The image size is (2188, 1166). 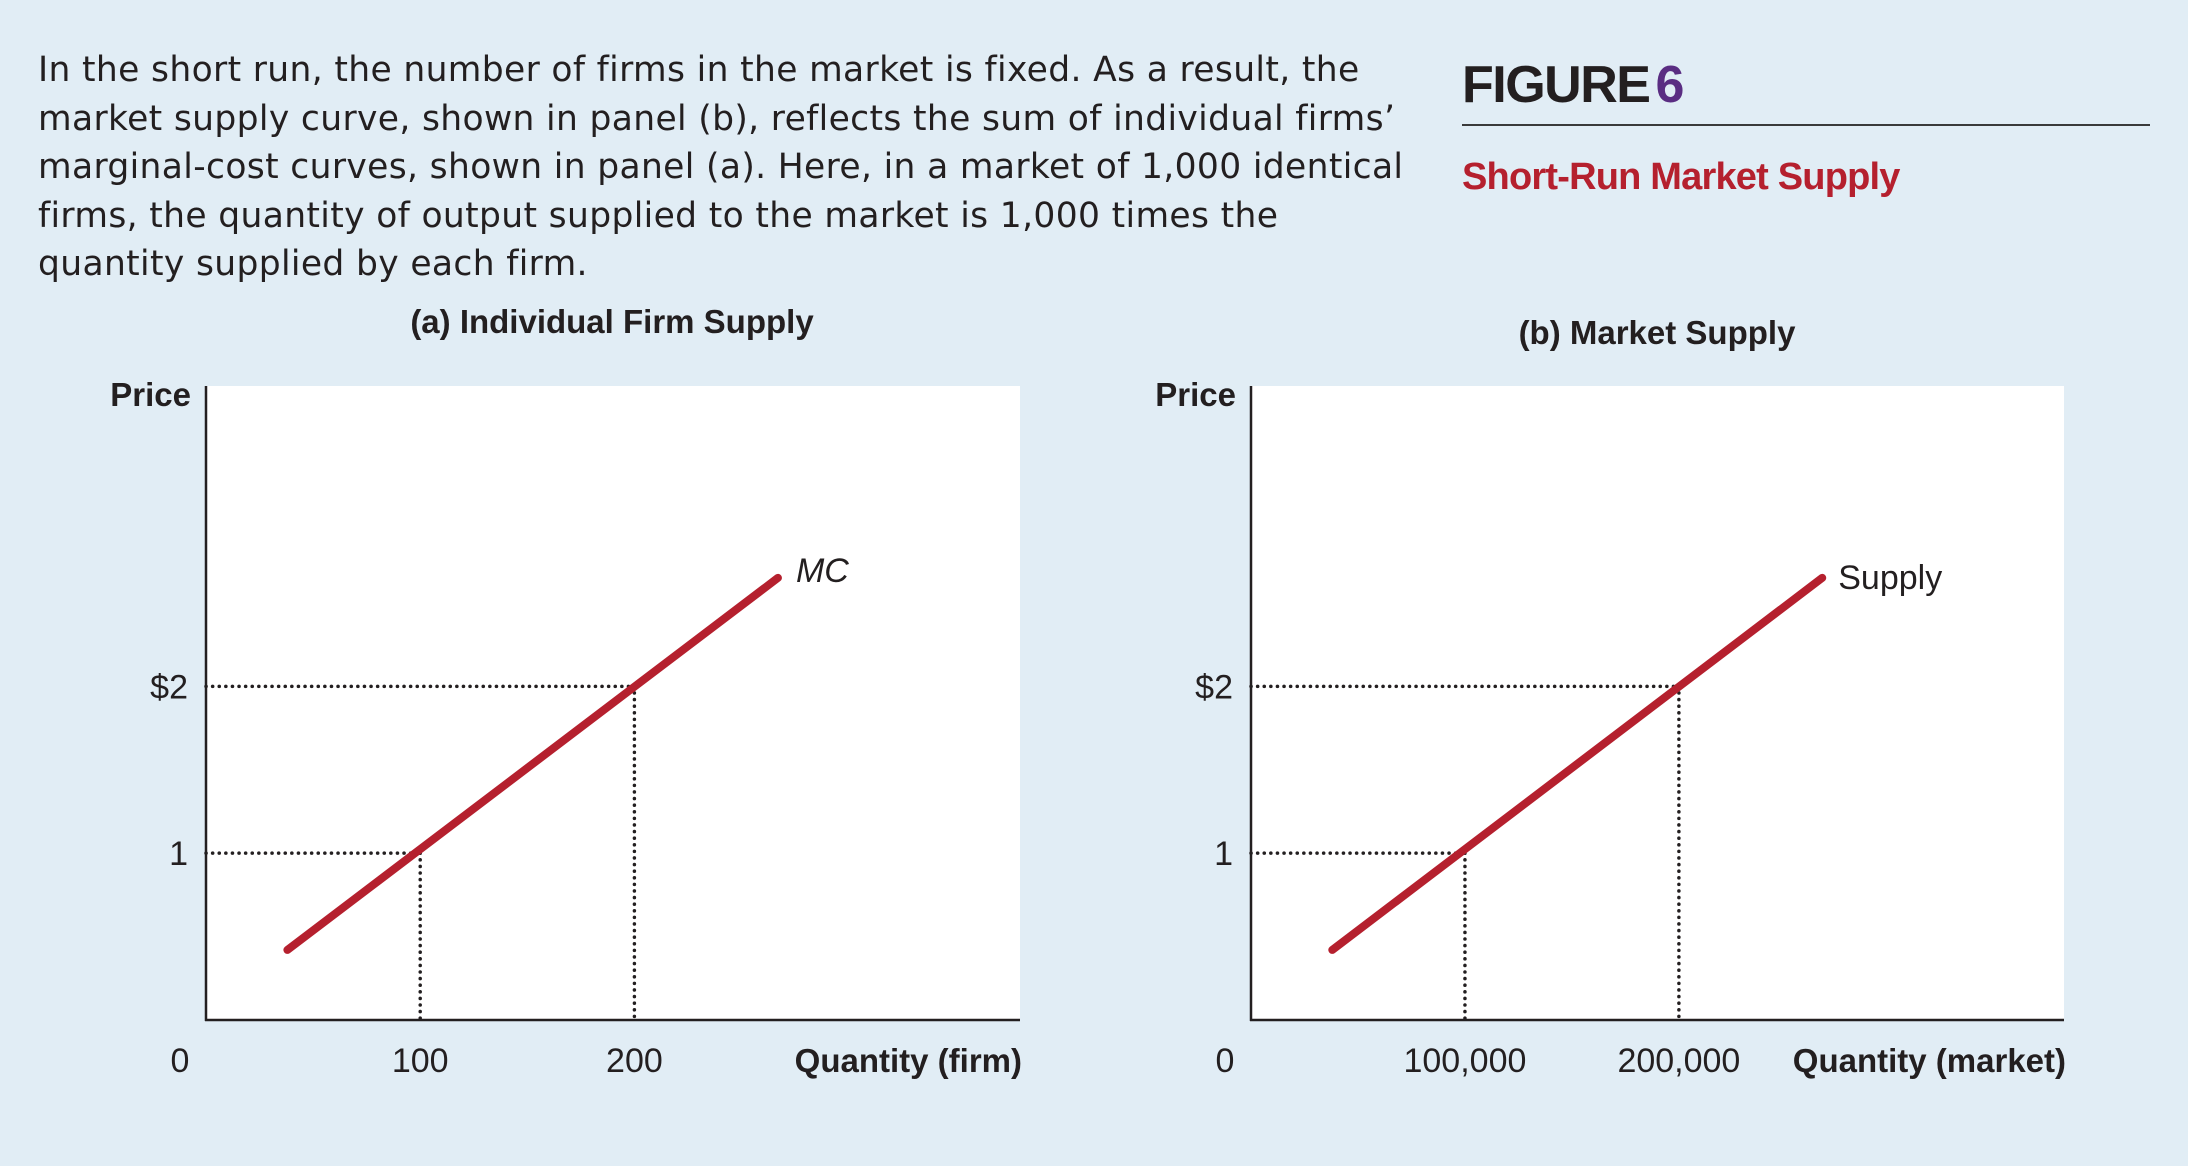 What do you see at coordinates (1556, 85) in the screenshot?
I see `figure-label: FIGURE` at bounding box center [1556, 85].